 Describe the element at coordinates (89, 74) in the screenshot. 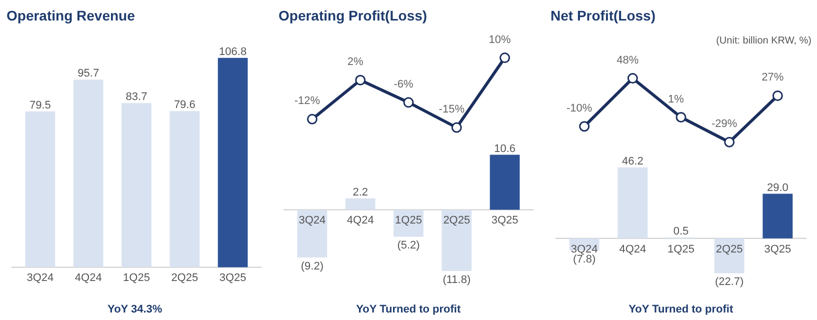

I see `data-label: 95.7` at that location.